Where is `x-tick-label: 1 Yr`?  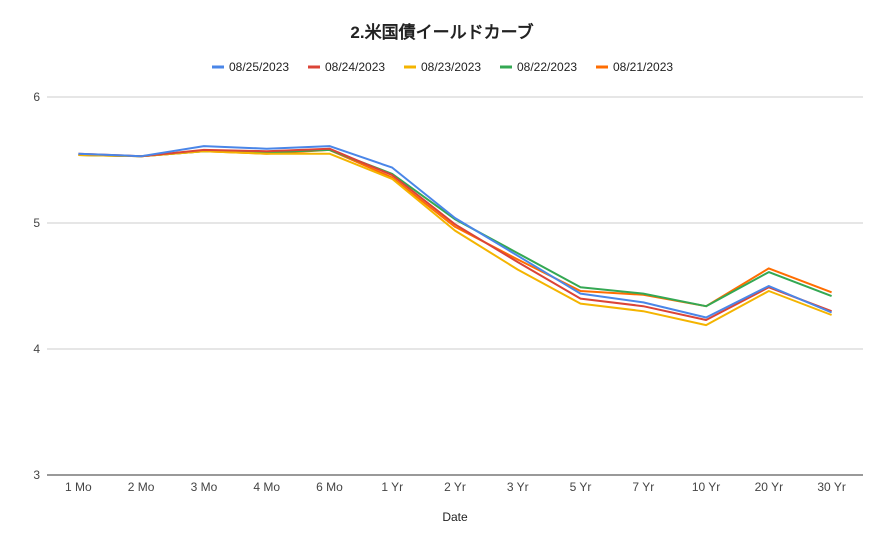 x-tick-label: 1 Yr is located at coordinates (392, 487).